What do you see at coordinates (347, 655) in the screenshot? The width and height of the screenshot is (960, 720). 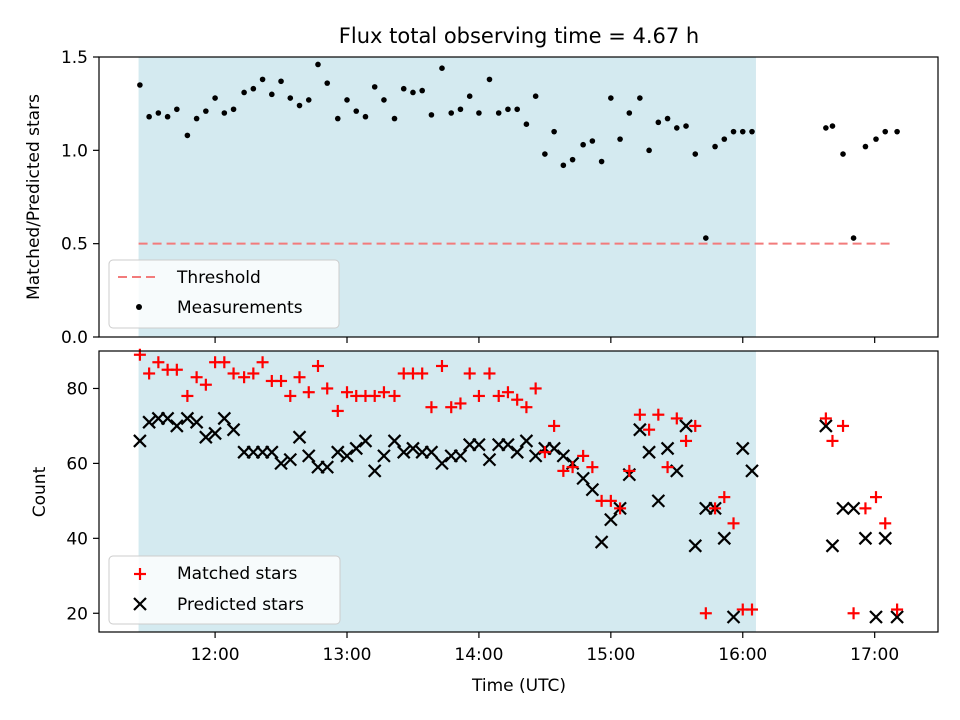 I see `count-xtick-label: 13:00` at bounding box center [347, 655].